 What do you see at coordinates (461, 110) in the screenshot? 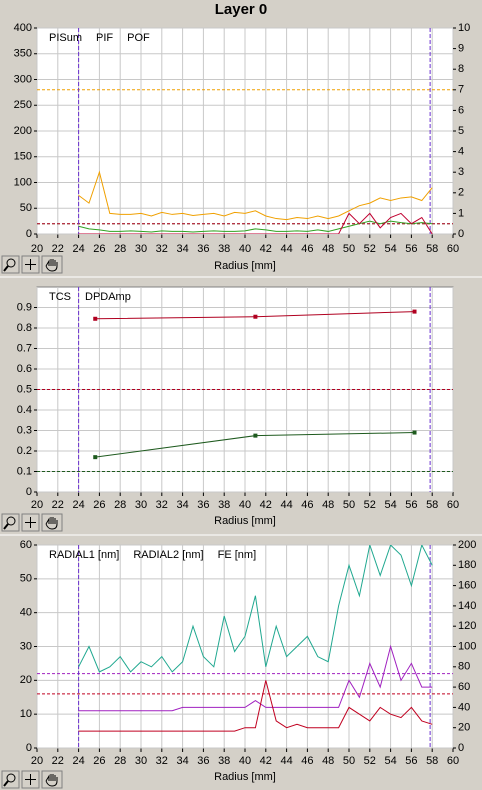
I see `y2-tick-label: 6` at bounding box center [461, 110].